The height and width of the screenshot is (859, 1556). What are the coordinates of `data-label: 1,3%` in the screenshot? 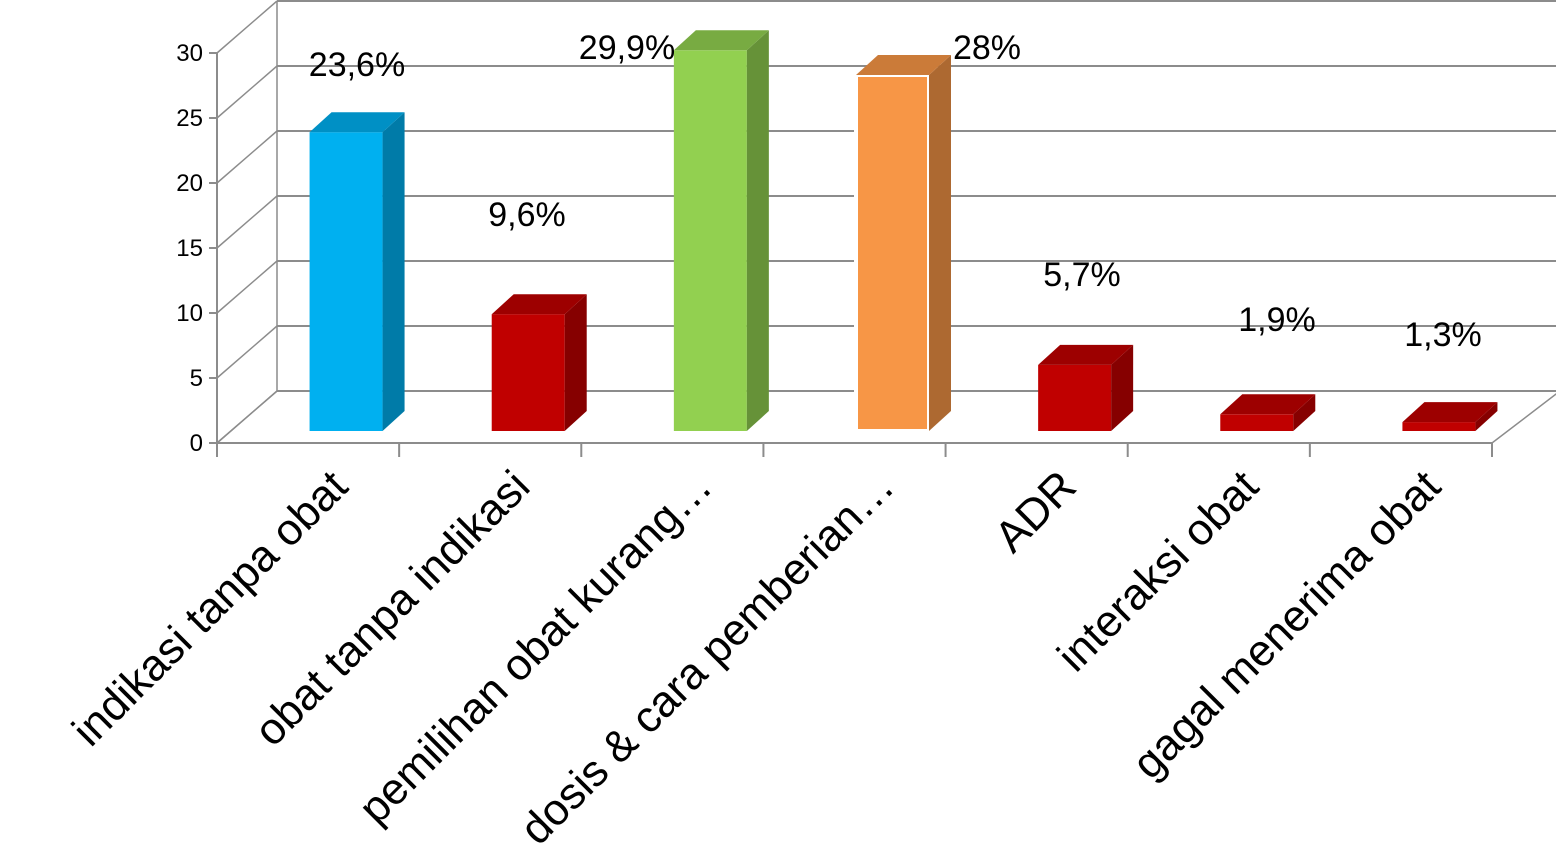 It's located at (1443, 335).